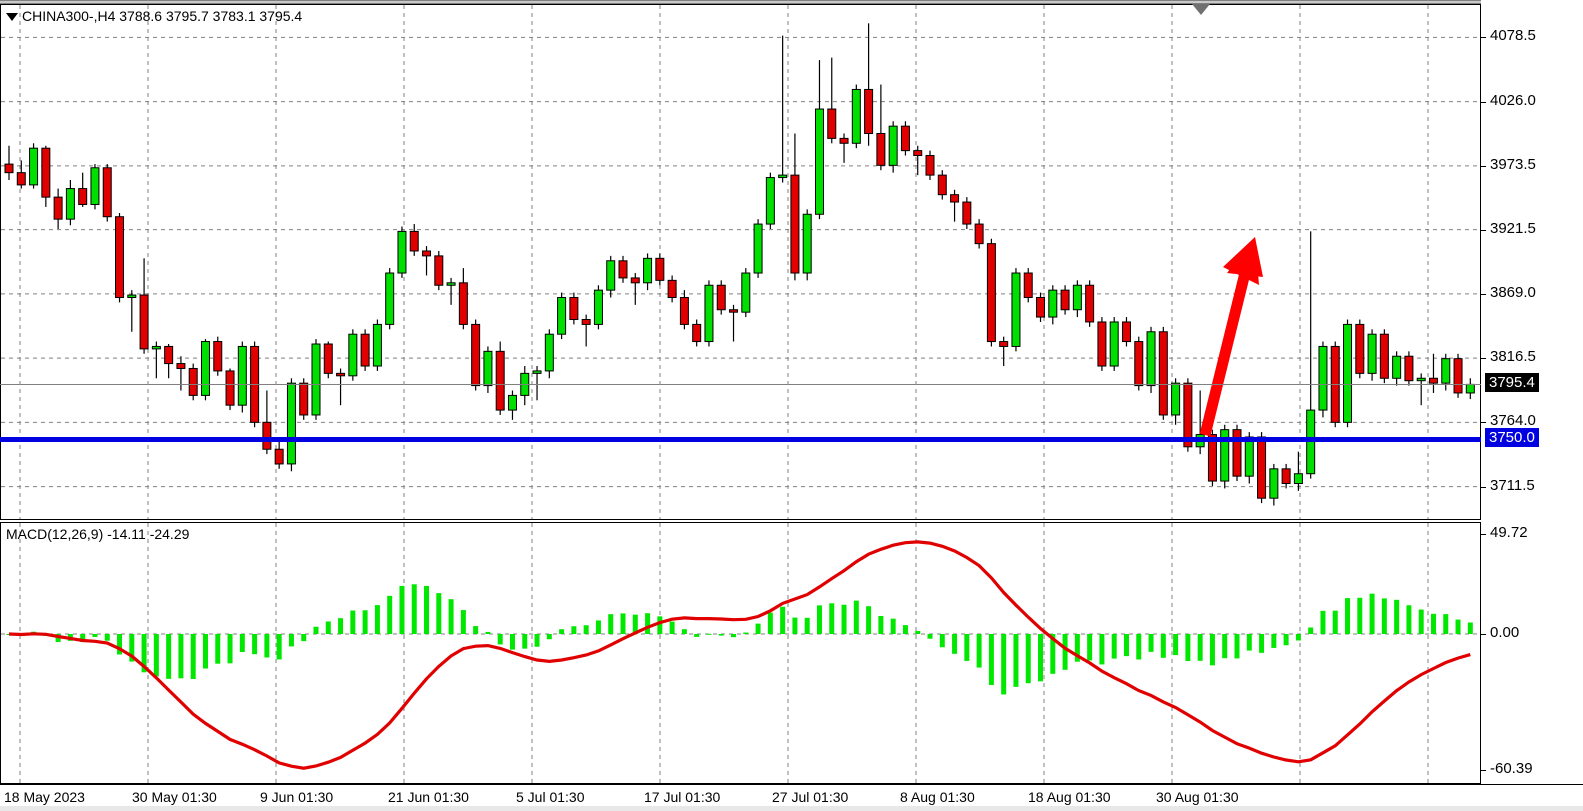  Describe the element at coordinates (810, 797) in the screenshot. I see `time-axis-label: 27 Jul 01:30` at that location.